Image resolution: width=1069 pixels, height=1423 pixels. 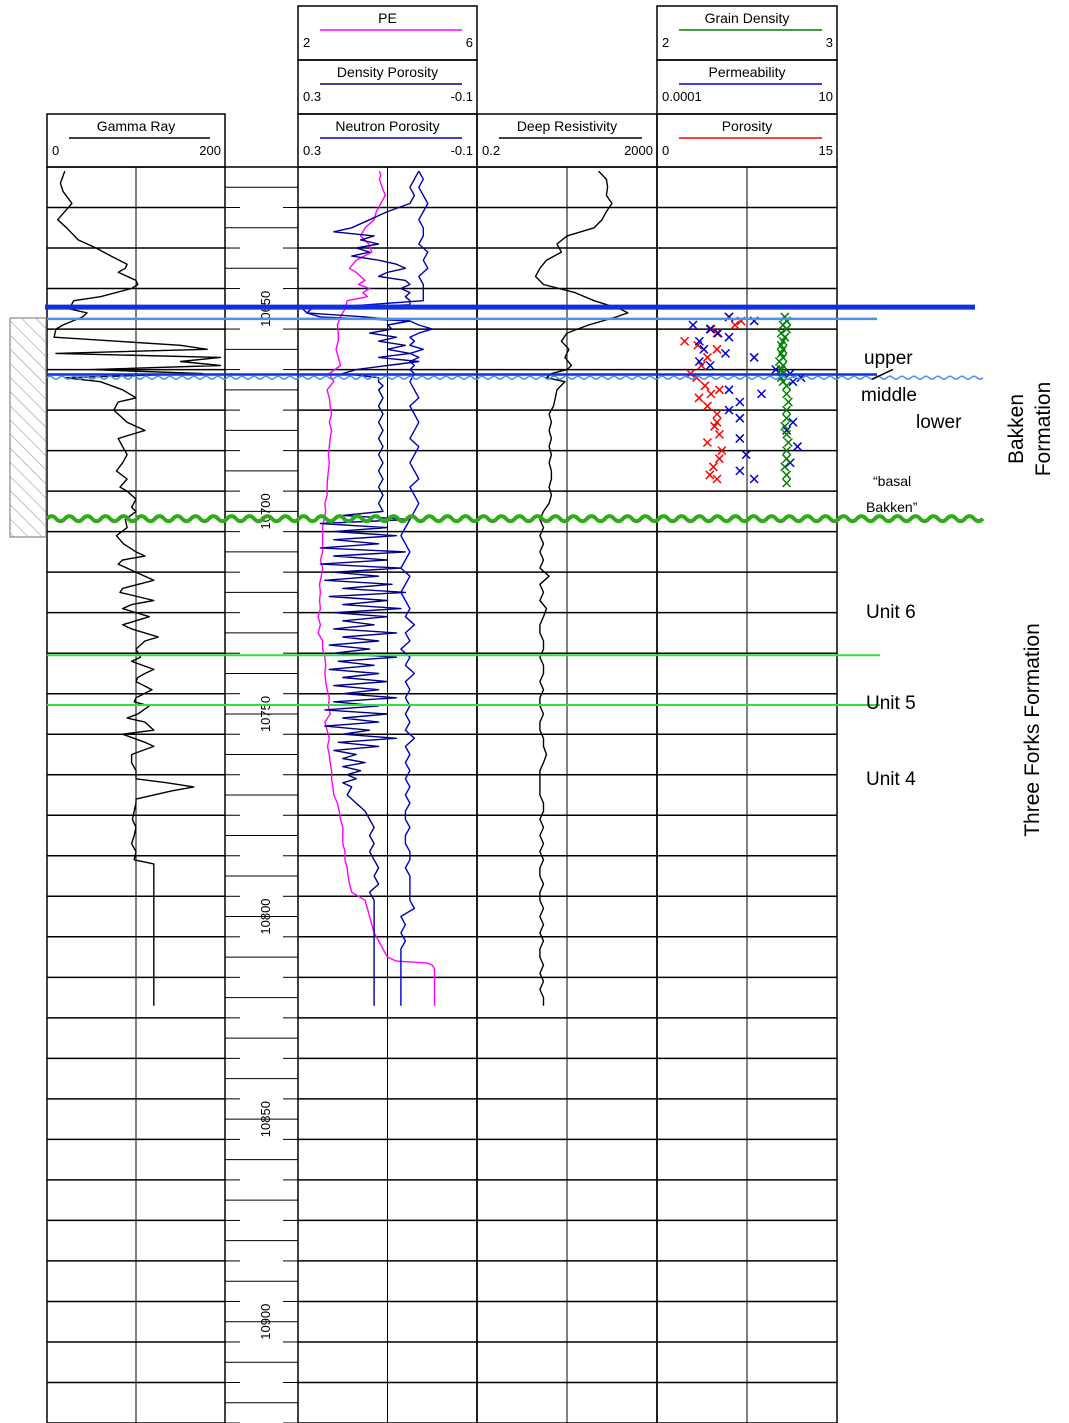 What do you see at coordinates (387, 72) in the screenshot?
I see `curve-name: Density Porosity` at bounding box center [387, 72].